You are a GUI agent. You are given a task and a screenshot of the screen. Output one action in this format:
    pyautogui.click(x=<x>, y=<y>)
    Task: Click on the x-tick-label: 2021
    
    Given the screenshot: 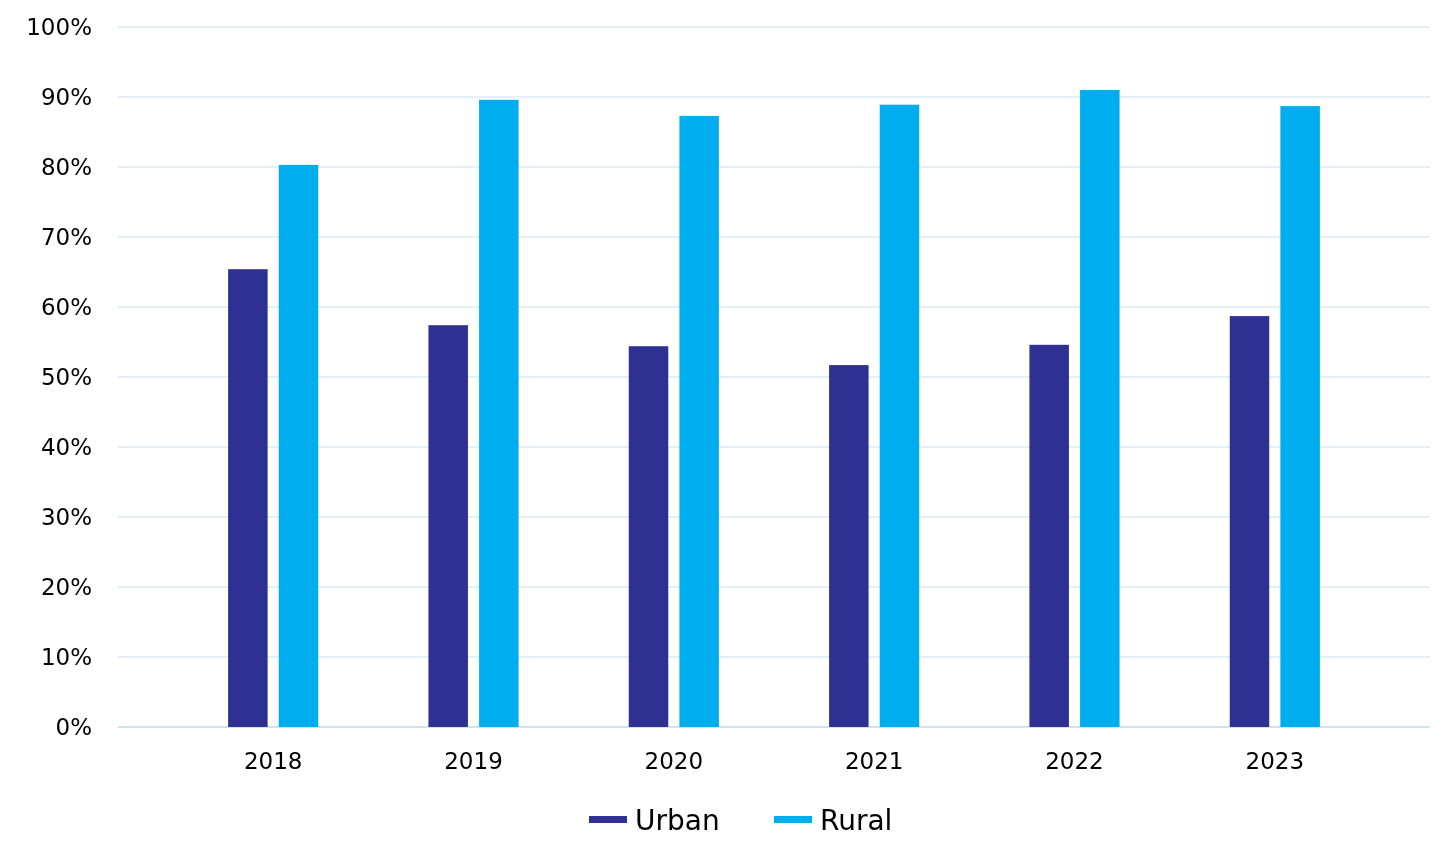 What is the action you would take?
    pyautogui.click(x=874, y=761)
    